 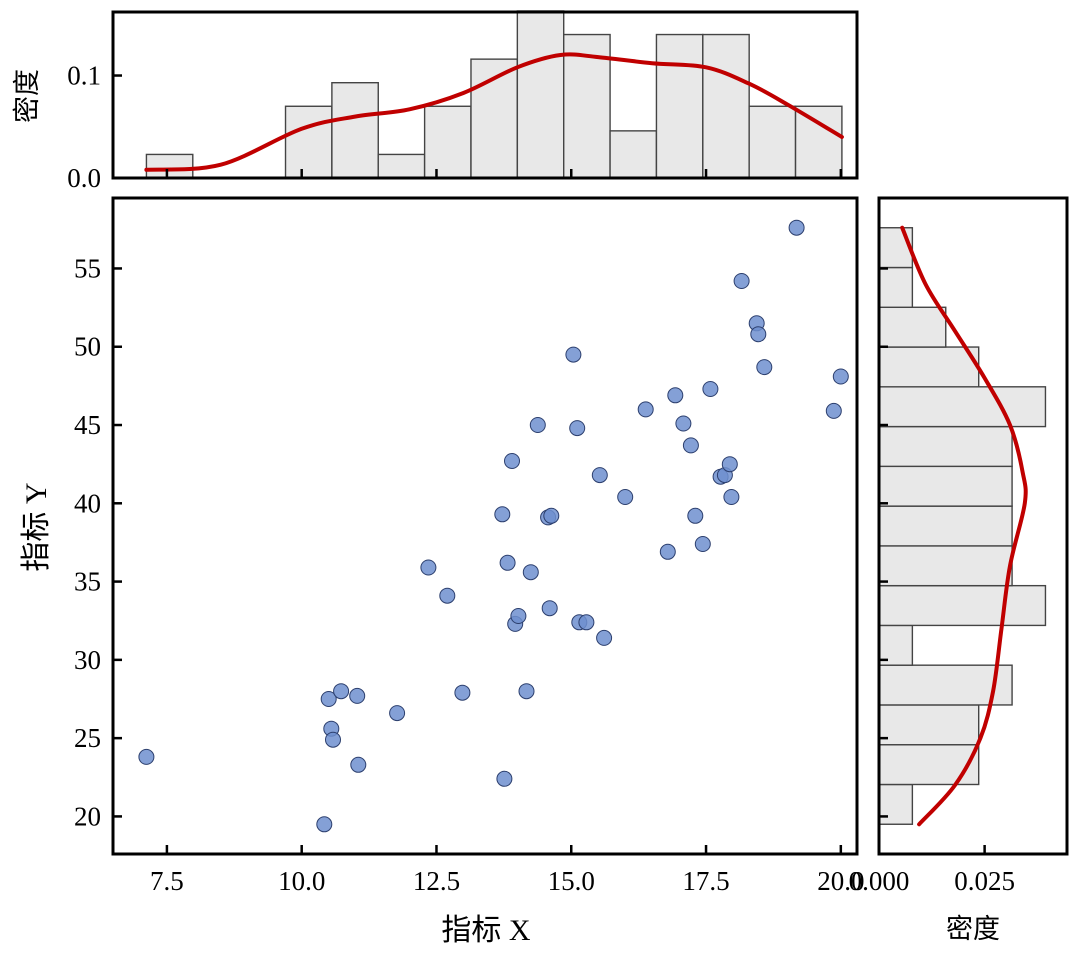 I want to click on y-tick-label: 45, so click(x=87, y=425).